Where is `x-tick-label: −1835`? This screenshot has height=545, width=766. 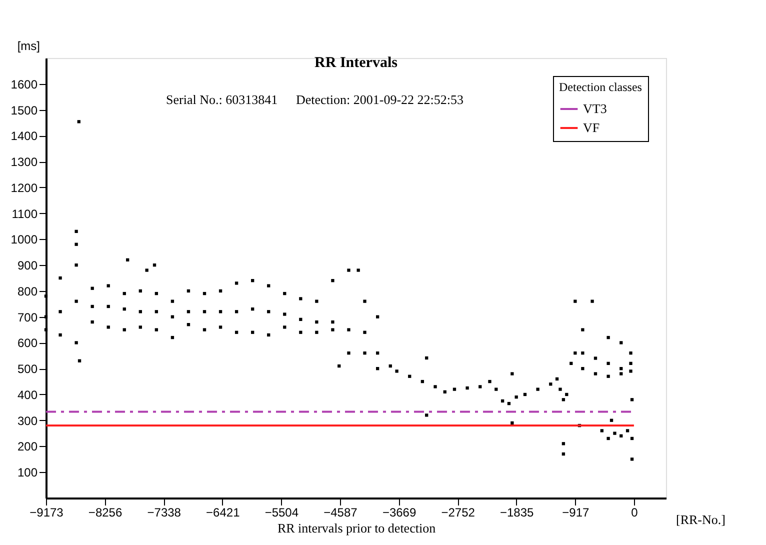
x-tick-label: −1835 is located at coordinates (517, 513).